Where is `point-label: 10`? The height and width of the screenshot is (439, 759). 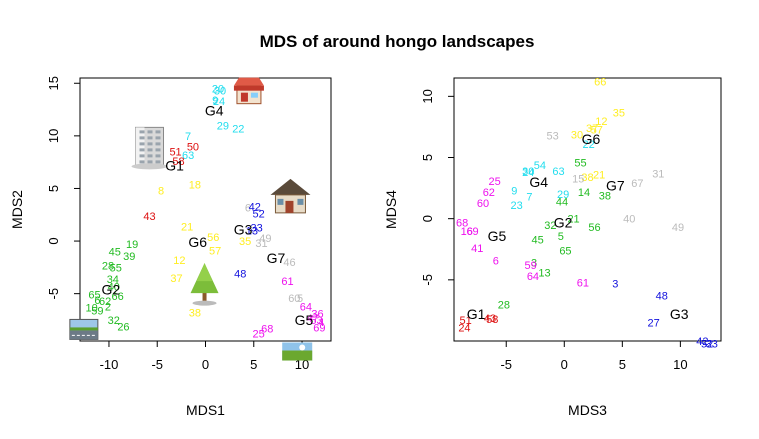
point-label: 10 is located at coordinates (91, 308).